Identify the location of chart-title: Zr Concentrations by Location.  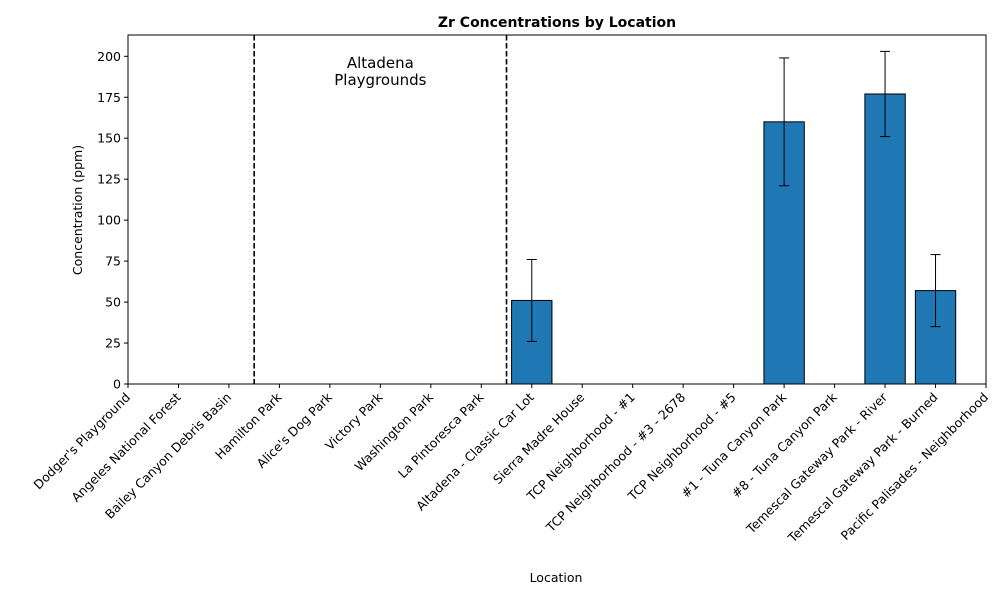
(557, 23).